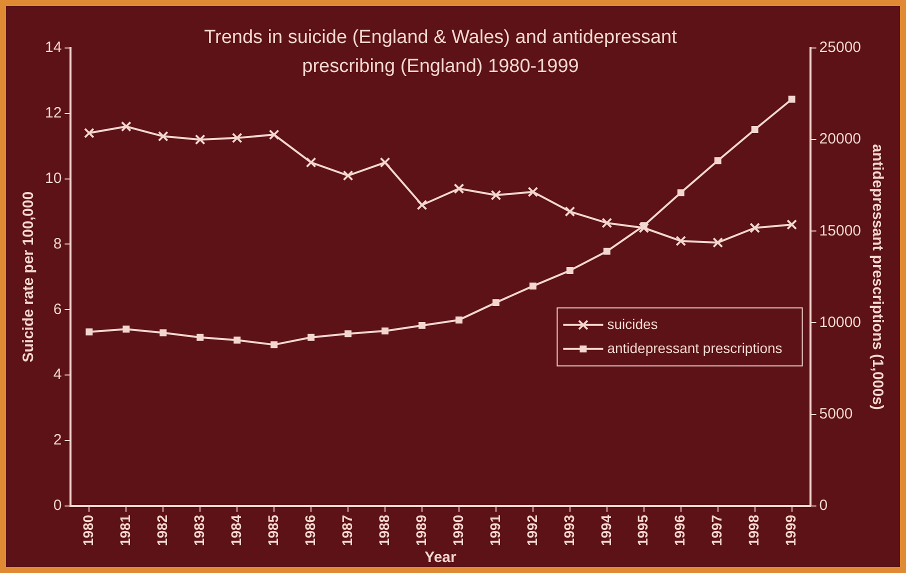 The width and height of the screenshot is (906, 573). Describe the element at coordinates (441, 52) in the screenshot. I see `chart-title: Trends in suicide (England & Wales) and antidepressant prescribing (England) 1980-1999` at that location.